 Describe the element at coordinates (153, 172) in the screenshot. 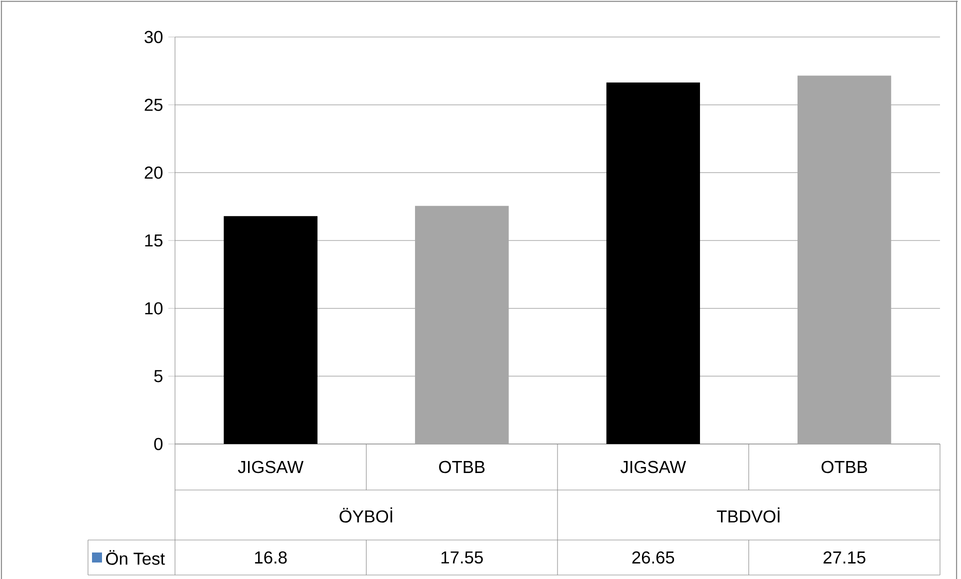

I see `y-tick-label: 20` at that location.